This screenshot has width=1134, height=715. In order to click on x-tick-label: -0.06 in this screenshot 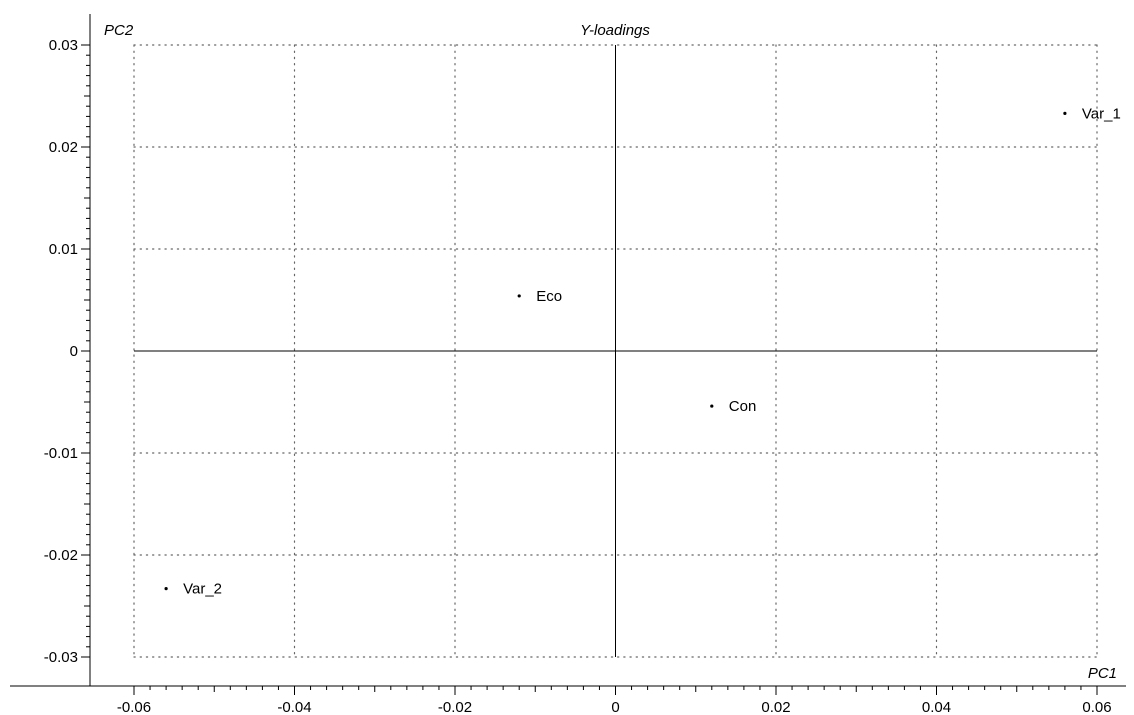, I will do `click(134, 707)`.